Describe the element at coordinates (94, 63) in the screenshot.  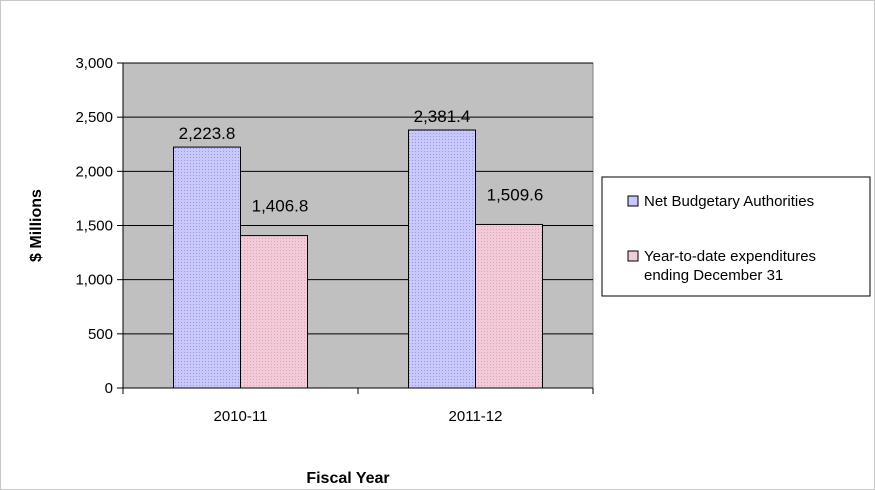
I see `y-tick-label-3000: 3,000` at that location.